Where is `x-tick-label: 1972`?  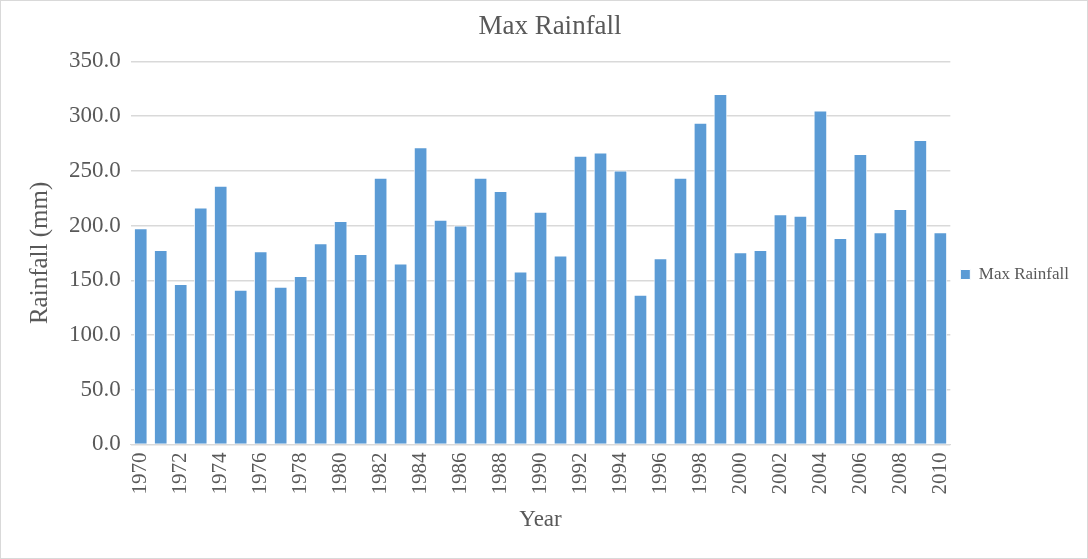 x-tick-label: 1972 is located at coordinates (179, 473).